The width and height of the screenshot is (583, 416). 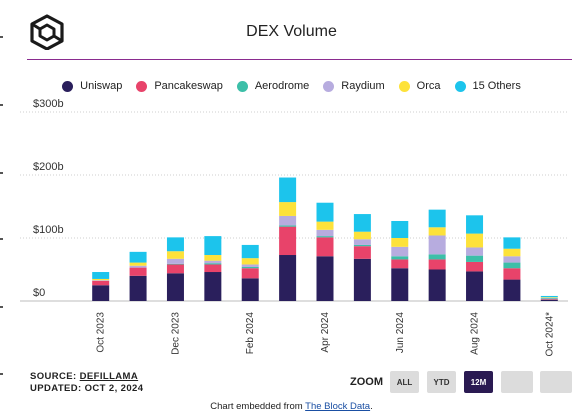 What do you see at coordinates (419, 86) in the screenshot?
I see `legend-item: Orca` at bounding box center [419, 86].